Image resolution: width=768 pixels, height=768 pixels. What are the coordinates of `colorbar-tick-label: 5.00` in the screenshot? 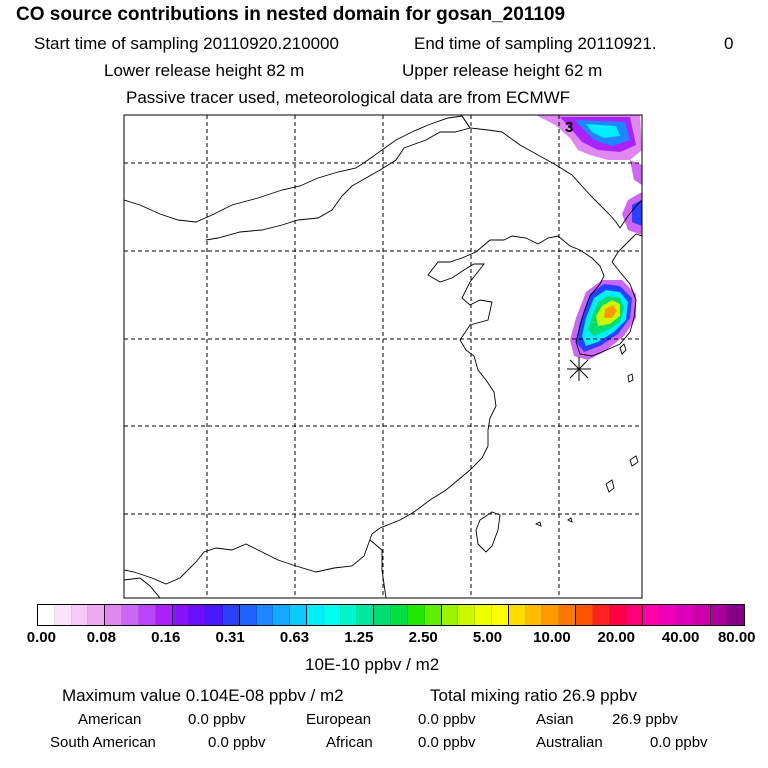 It's located at (487, 637).